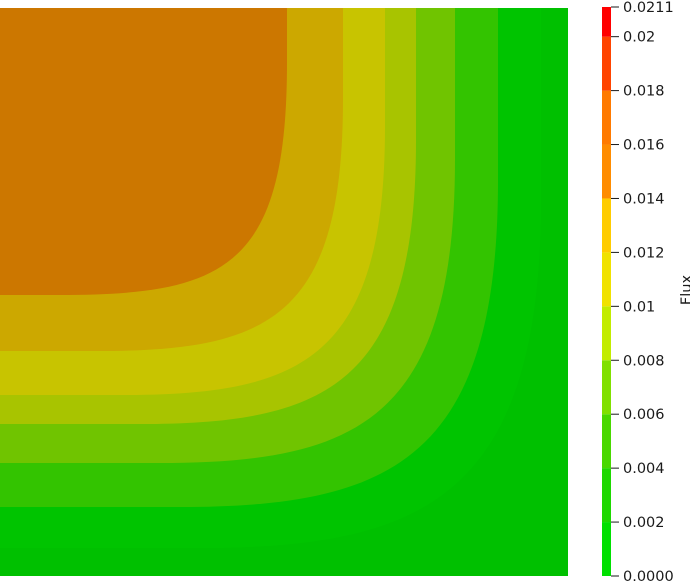 The height and width of the screenshot is (581, 690). What do you see at coordinates (644, 92) in the screenshot?
I see `colorbar-tick-label: 0.018` at bounding box center [644, 92].